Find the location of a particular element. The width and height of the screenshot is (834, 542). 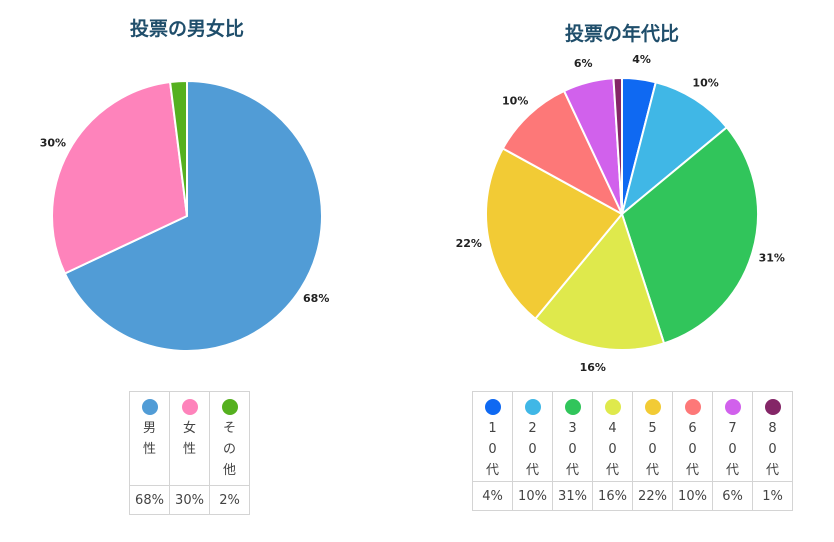

legend-value: 6% is located at coordinates (732, 496).